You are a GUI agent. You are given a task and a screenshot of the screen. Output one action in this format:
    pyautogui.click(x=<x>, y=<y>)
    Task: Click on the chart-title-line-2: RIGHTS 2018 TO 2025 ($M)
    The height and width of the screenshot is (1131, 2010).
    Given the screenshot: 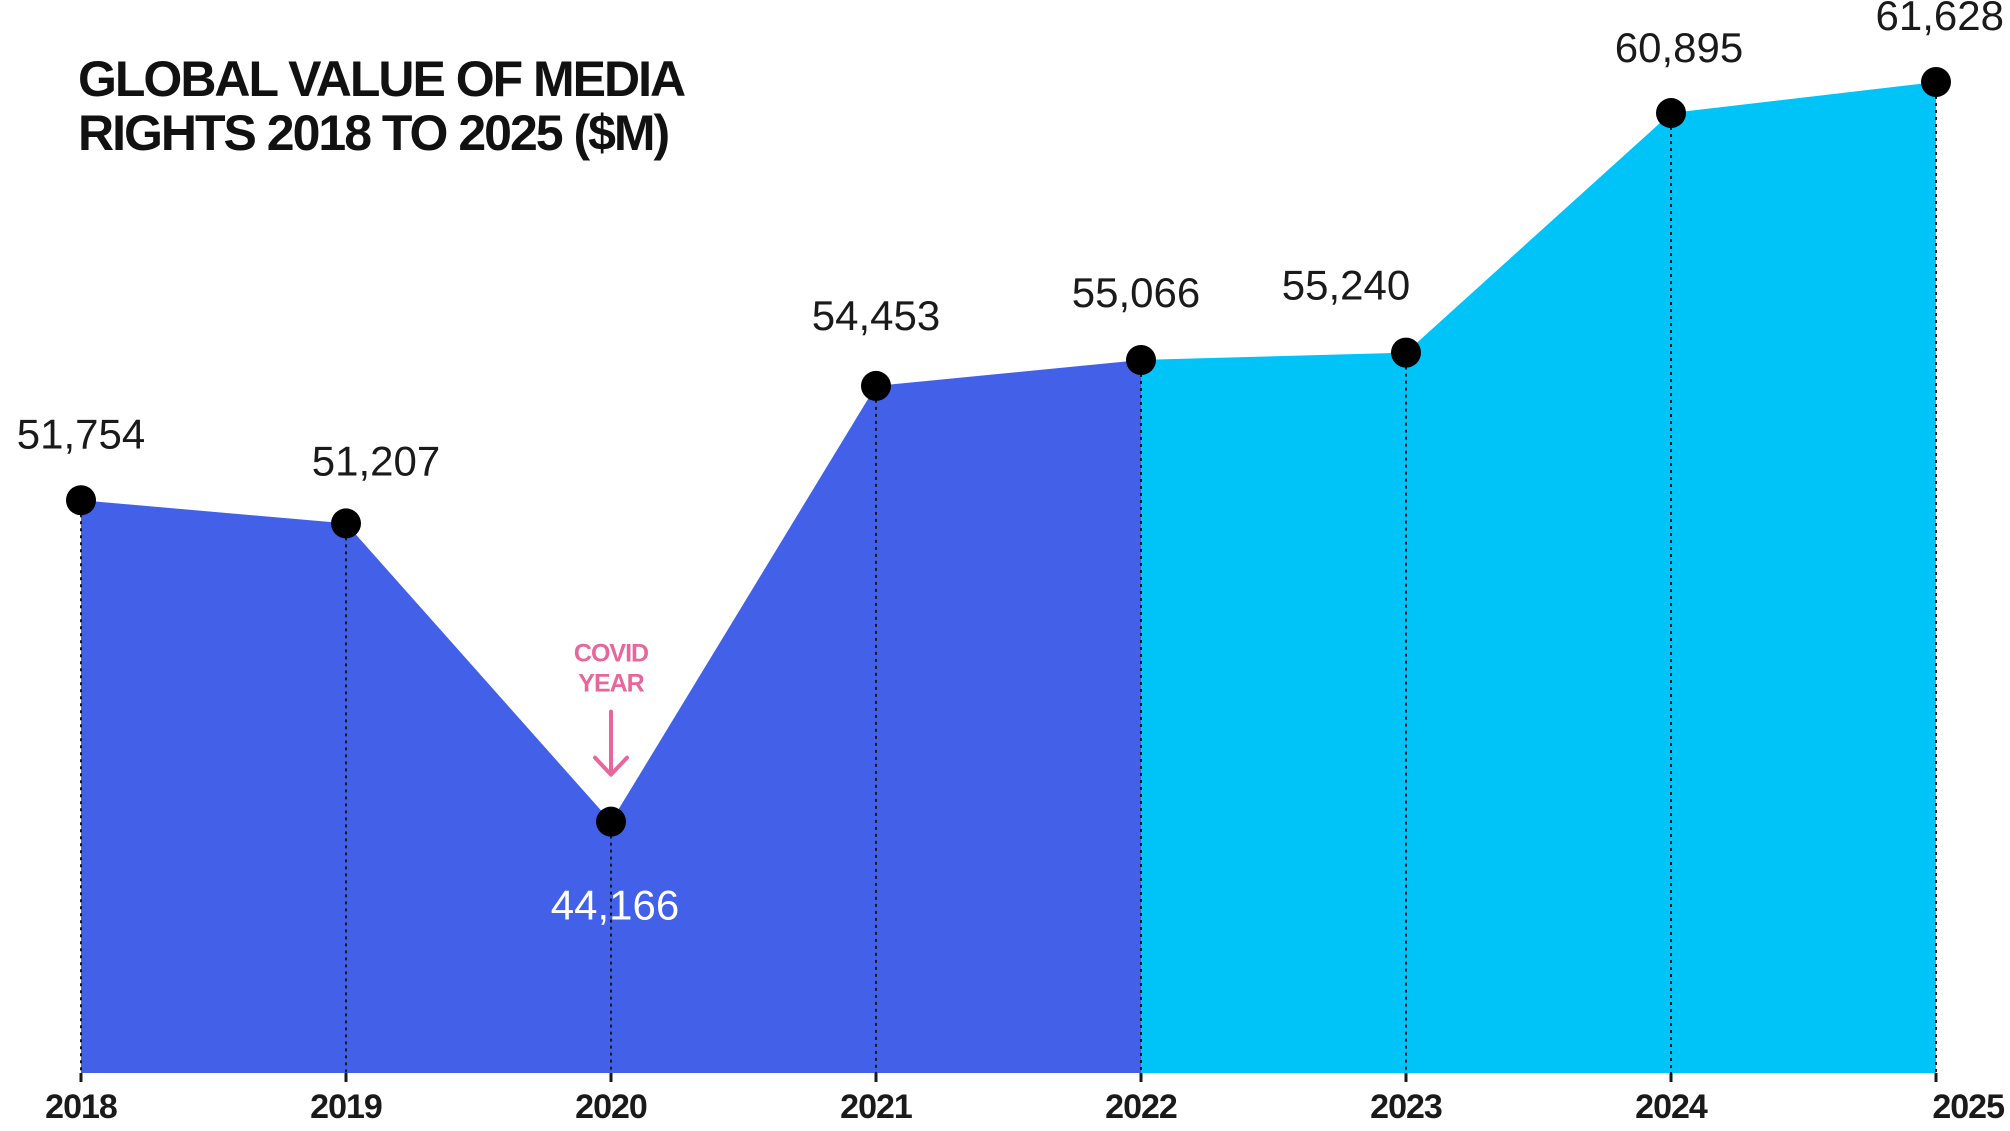 What is the action you would take?
    pyautogui.click(x=374, y=133)
    